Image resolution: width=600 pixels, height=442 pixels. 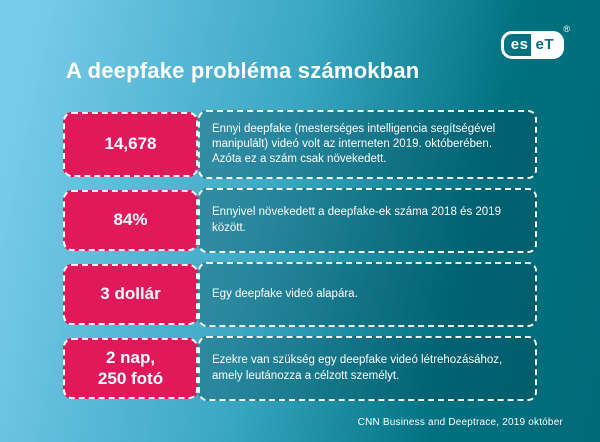 I want to click on stat-value: 3 dollár, so click(x=130, y=294).